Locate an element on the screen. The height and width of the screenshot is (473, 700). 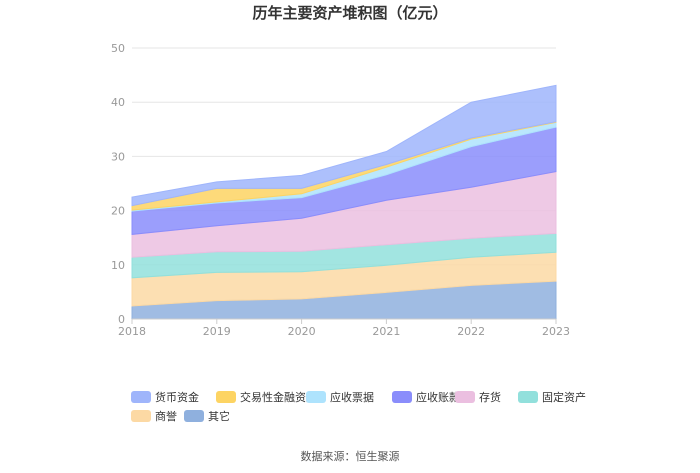
legend-label: 应收票据 is located at coordinates (352, 397).